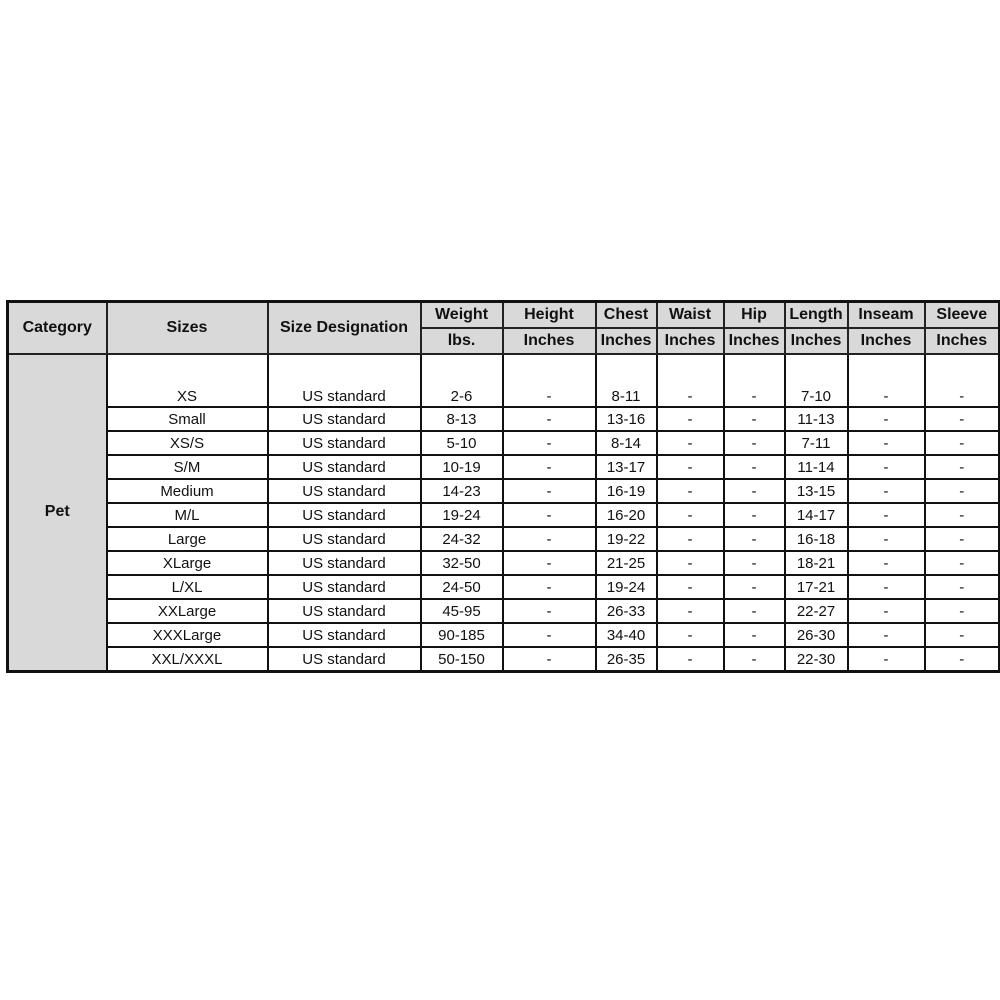 This screenshot has width=1000, height=1000. Describe the element at coordinates (344, 327) in the screenshot. I see `header-size-designation: Size Designation` at that location.